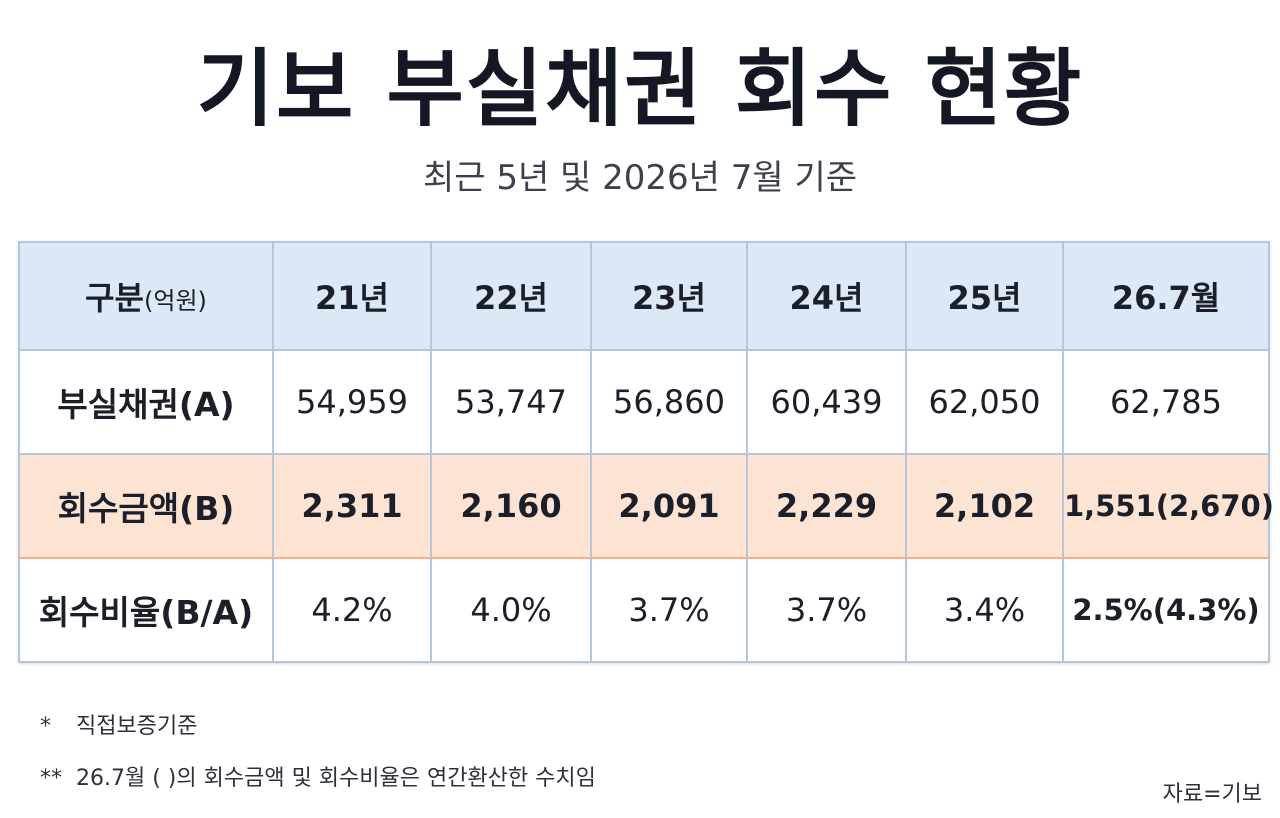 This screenshot has height=818, width=1280. Describe the element at coordinates (984, 610) in the screenshot. I see `table-cell: 3.4%` at that location.